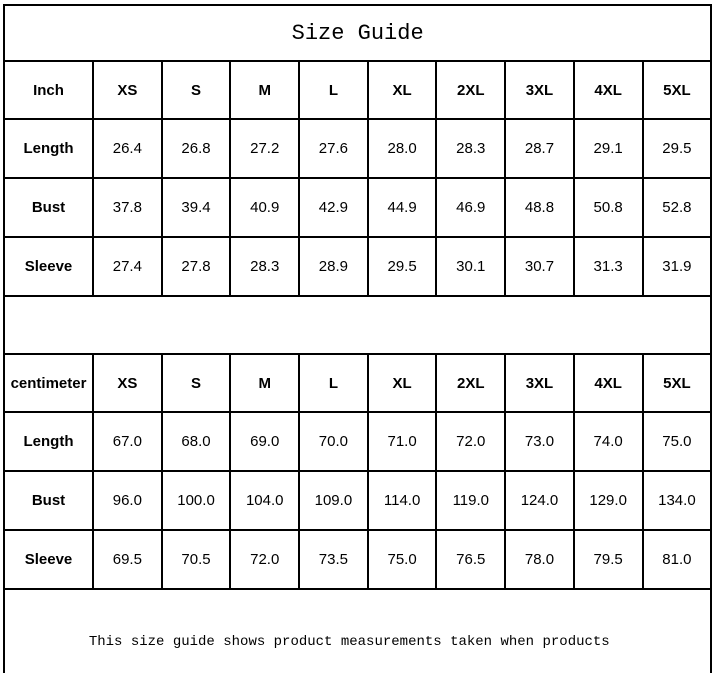  What do you see at coordinates (471, 559) in the screenshot?
I see `measurement-value-cell: 76.5` at bounding box center [471, 559].